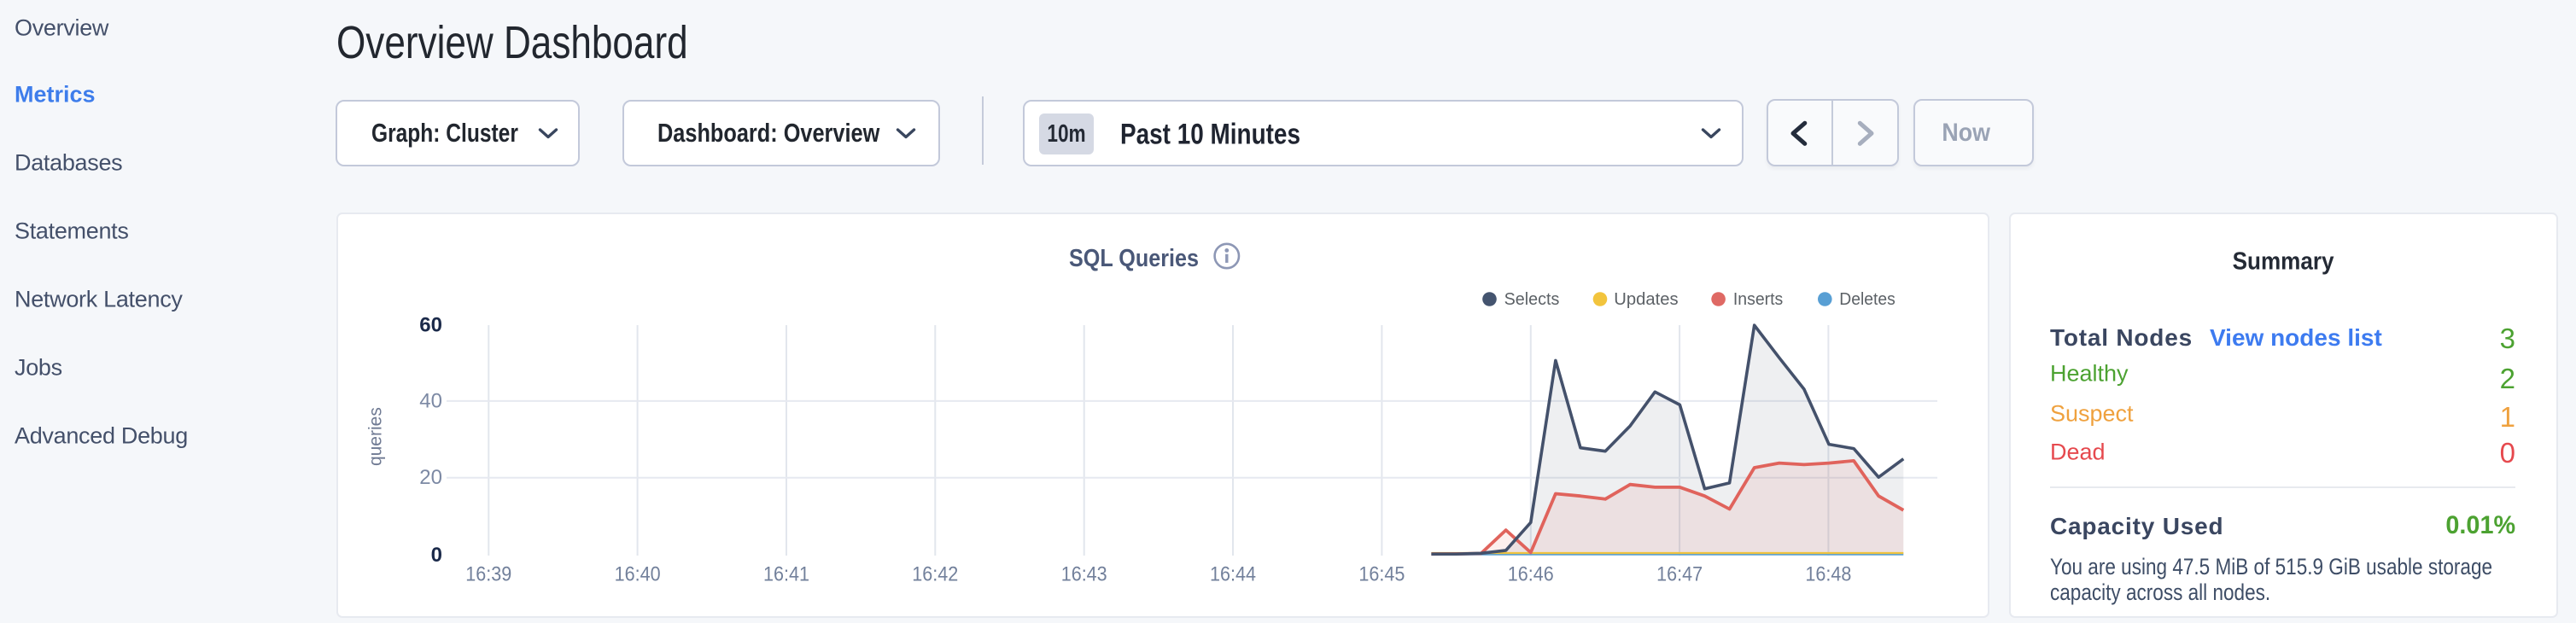  I want to click on svg-text: 20, so click(430, 477).